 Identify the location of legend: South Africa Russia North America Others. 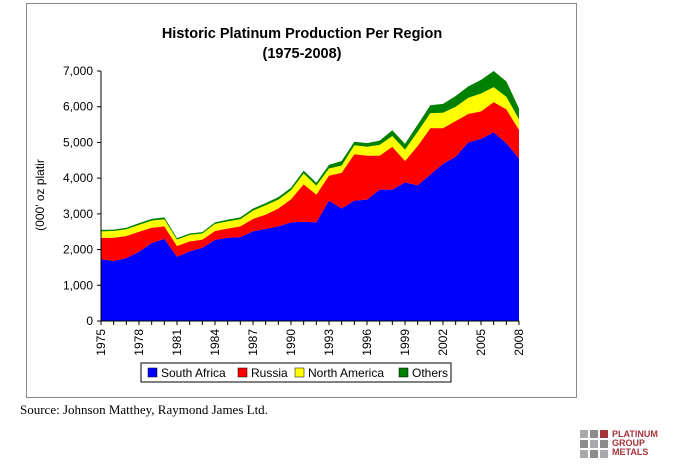
(296, 372).